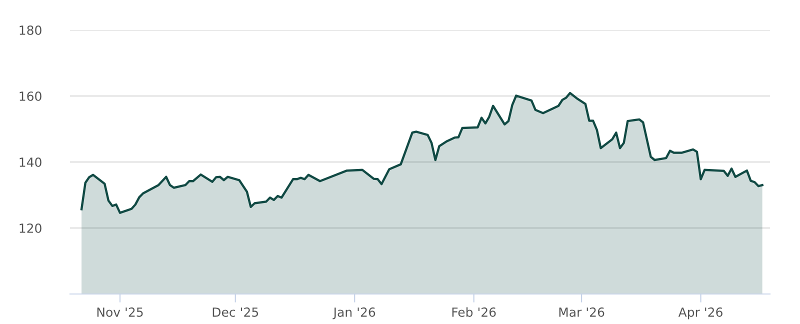 The image size is (800, 324). What do you see at coordinates (120, 312) in the screenshot?
I see `x-tick-label: Nov '25` at bounding box center [120, 312].